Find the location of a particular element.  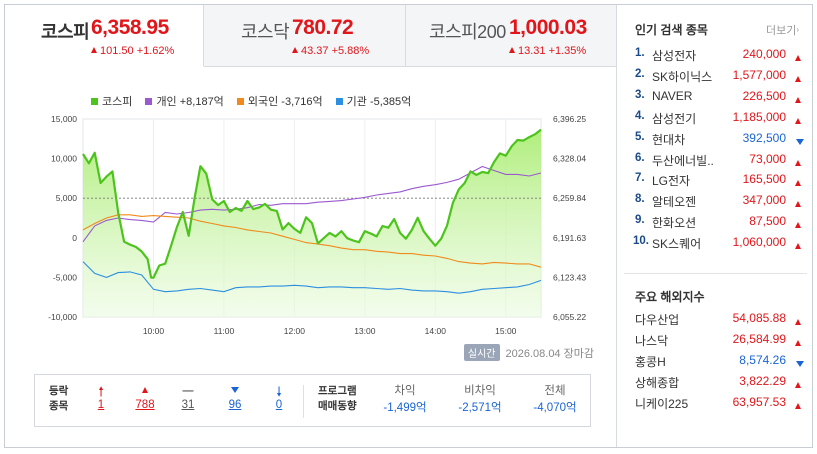

trade-date: 2026.08.04 is located at coordinates (533, 354).